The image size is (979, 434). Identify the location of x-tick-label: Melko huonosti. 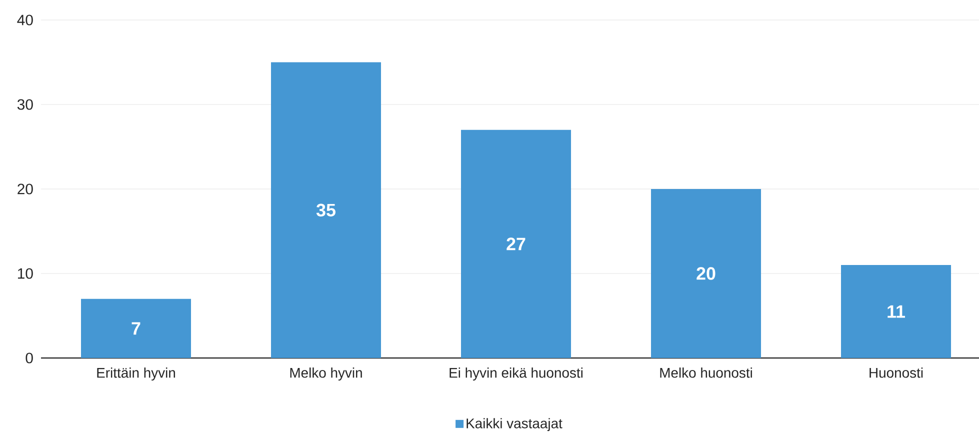
(706, 373).